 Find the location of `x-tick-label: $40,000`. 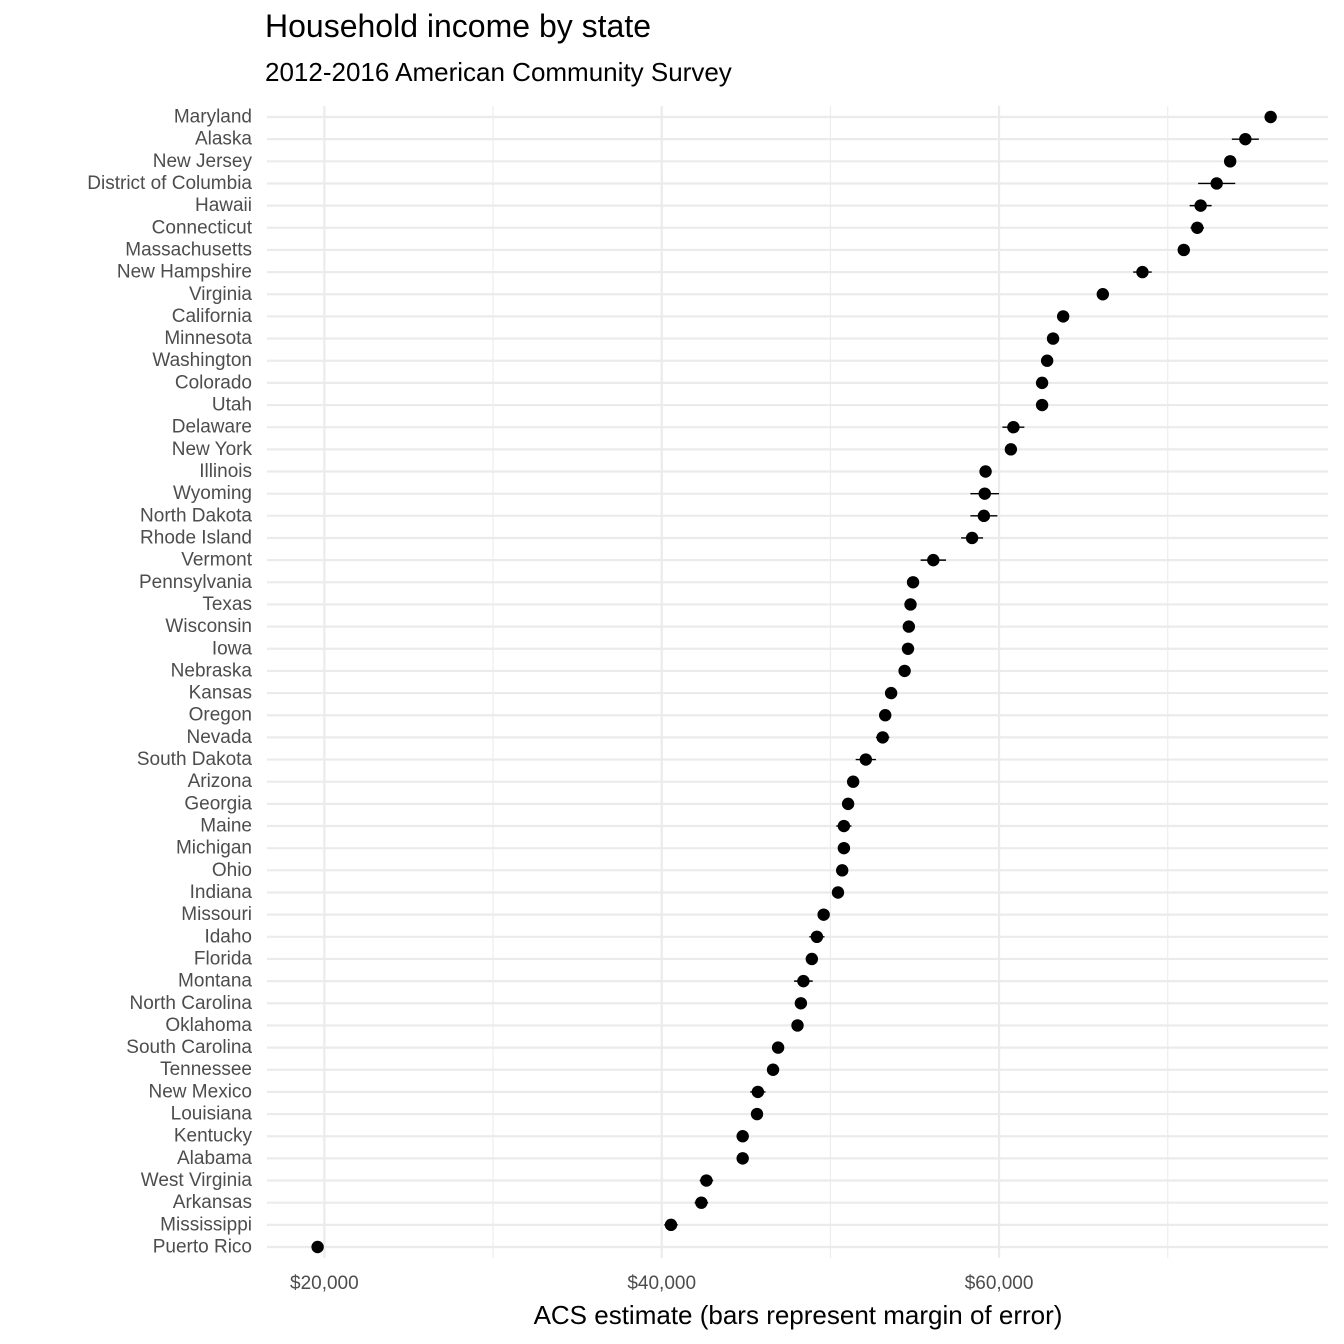

x-tick-label: $40,000 is located at coordinates (661, 1283).